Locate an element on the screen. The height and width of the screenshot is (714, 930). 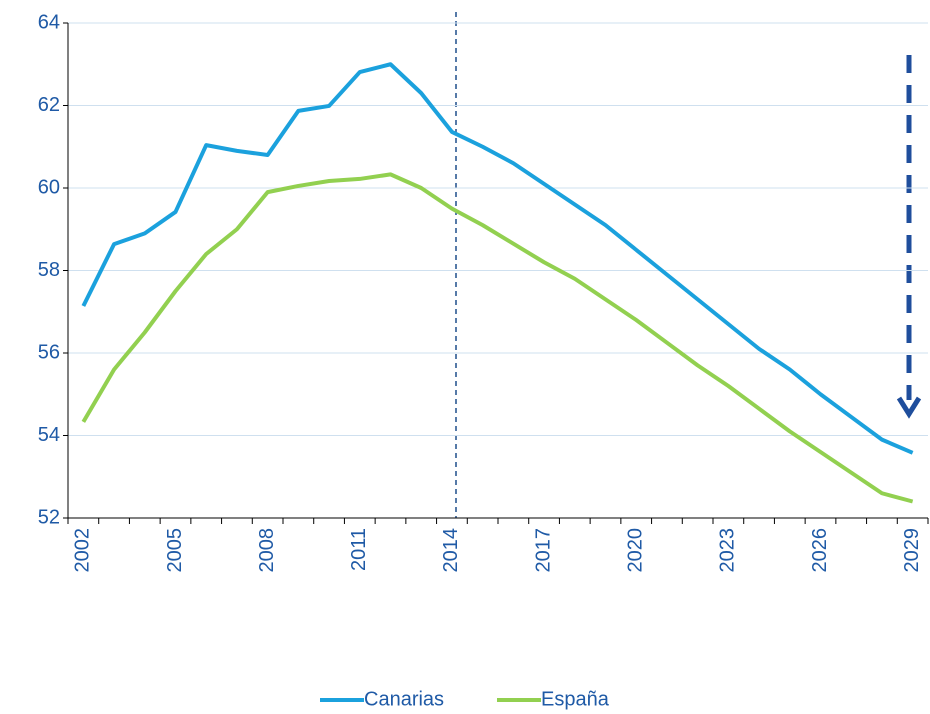
x-tick-label: 2002 is located at coordinates (83, 550).